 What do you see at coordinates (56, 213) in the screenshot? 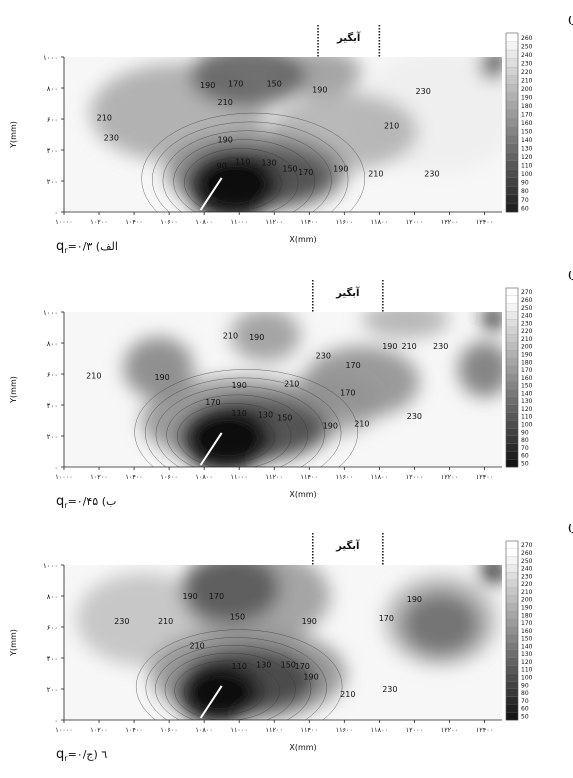
I see `y-tick-label: ۰` at bounding box center [56, 213].